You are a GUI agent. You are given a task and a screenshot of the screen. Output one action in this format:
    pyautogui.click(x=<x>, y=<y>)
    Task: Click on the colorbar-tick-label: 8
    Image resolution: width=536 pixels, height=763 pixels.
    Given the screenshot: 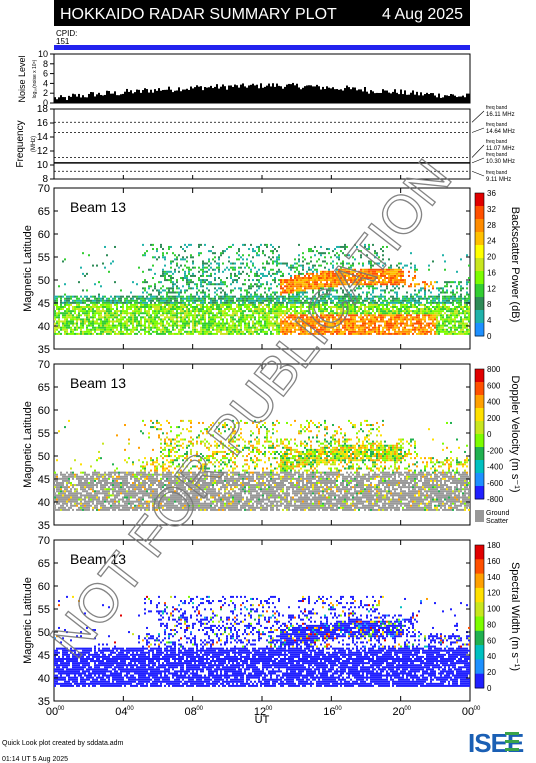 What is the action you would take?
    pyautogui.click(x=489, y=304)
    